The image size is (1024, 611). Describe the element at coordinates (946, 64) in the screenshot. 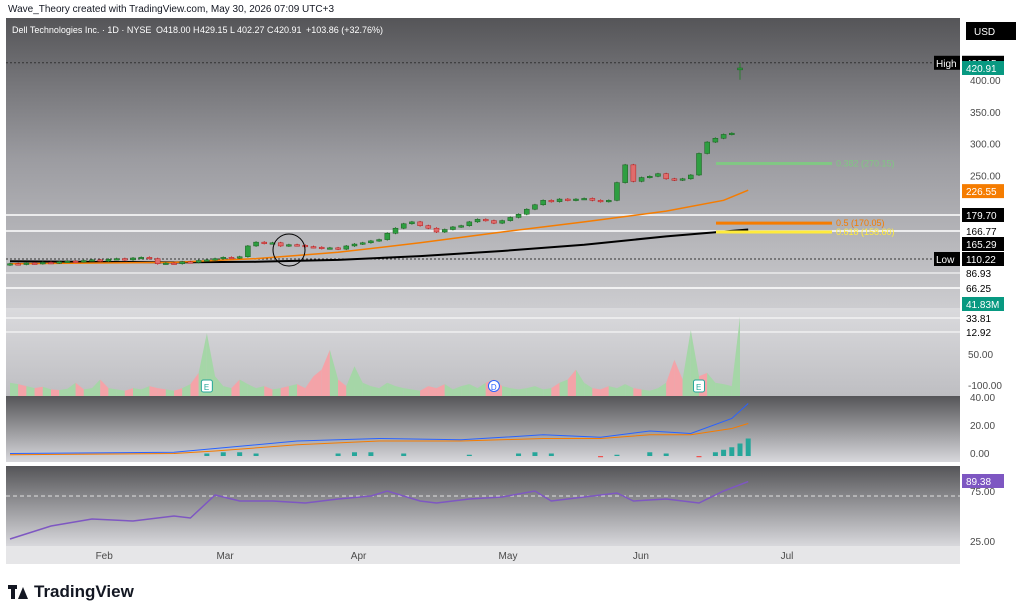

I see `price-tag: High` at that location.